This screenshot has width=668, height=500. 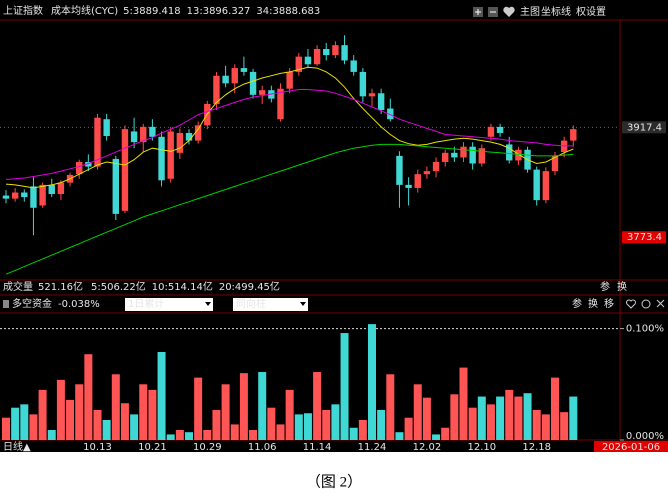 I want to click on dropdown-label: 1日累计, so click(x=146, y=303).